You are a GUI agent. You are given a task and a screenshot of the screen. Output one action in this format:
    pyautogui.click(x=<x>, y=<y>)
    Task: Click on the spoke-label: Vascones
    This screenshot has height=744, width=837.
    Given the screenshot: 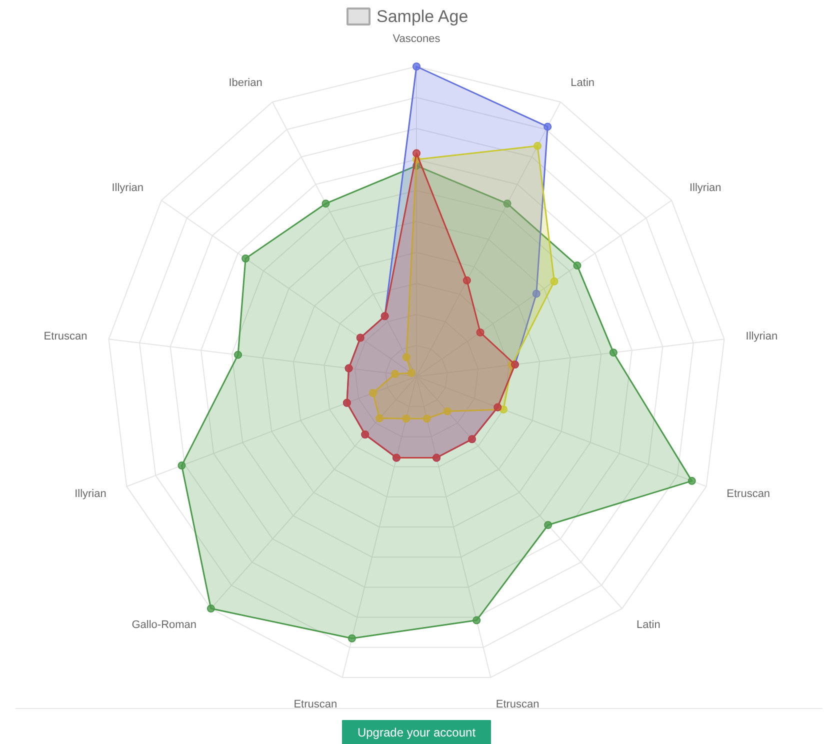 What is the action you would take?
    pyautogui.click(x=416, y=38)
    